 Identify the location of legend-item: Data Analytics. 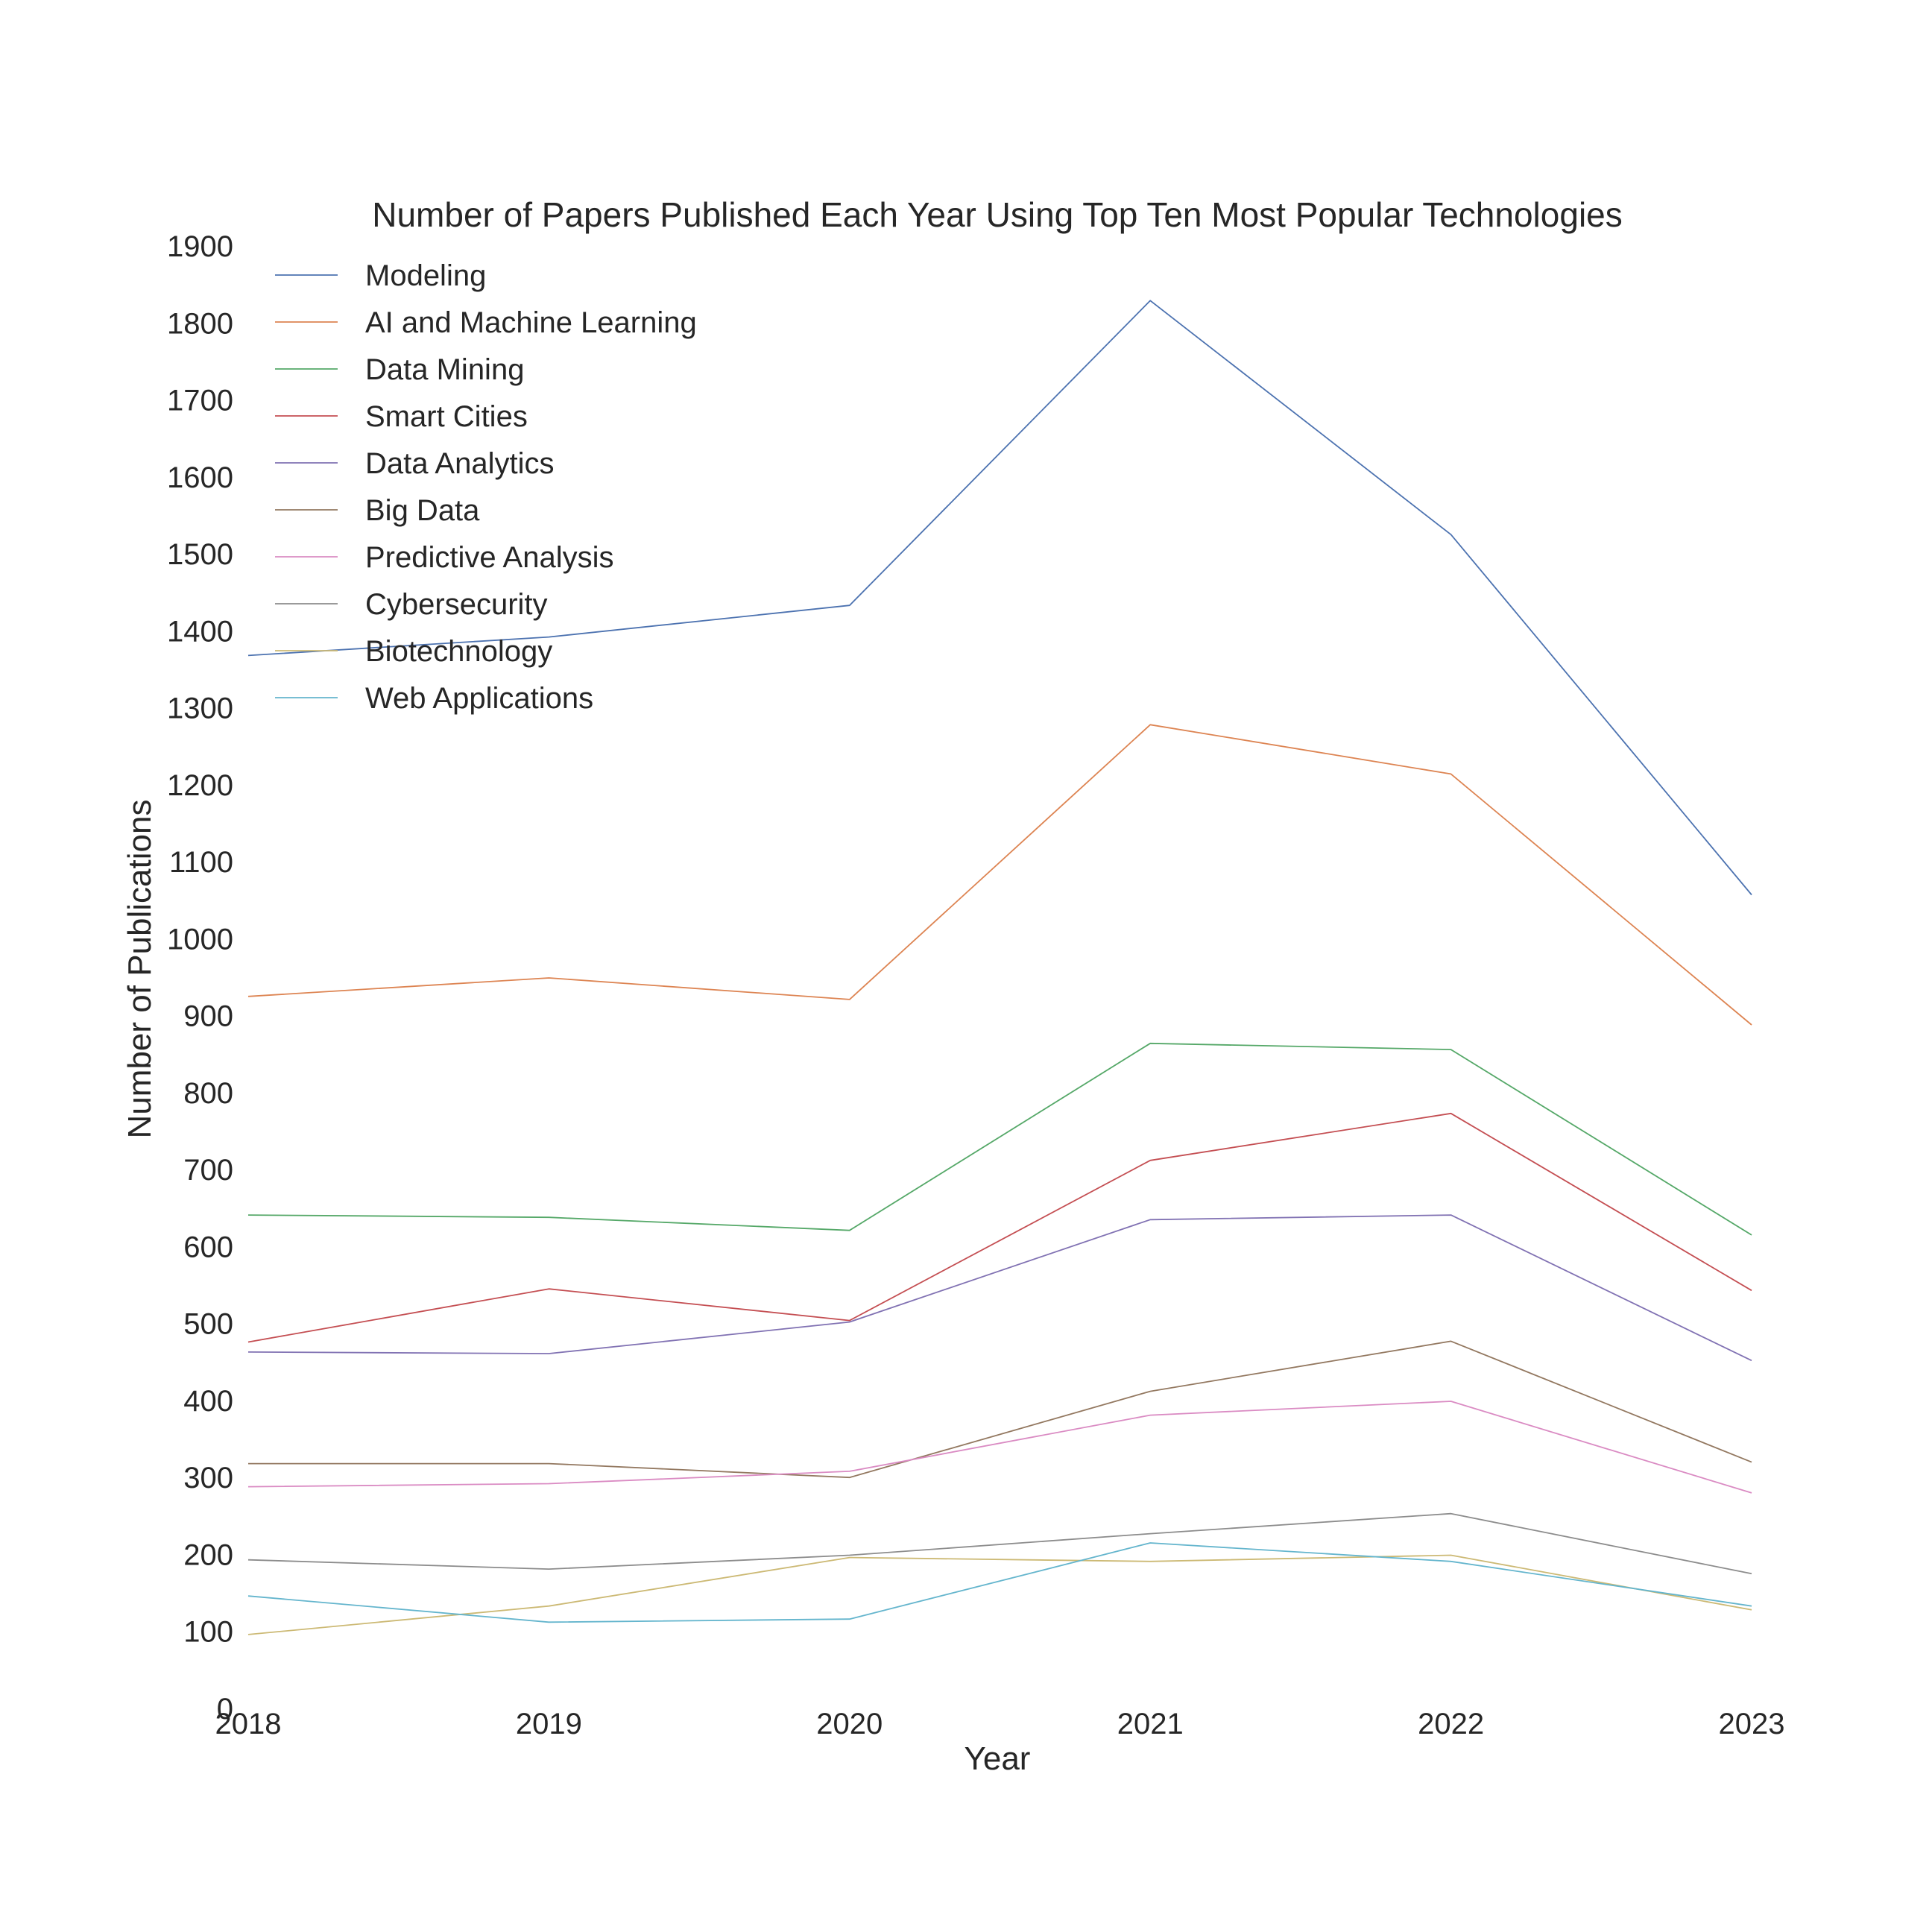
(414, 463).